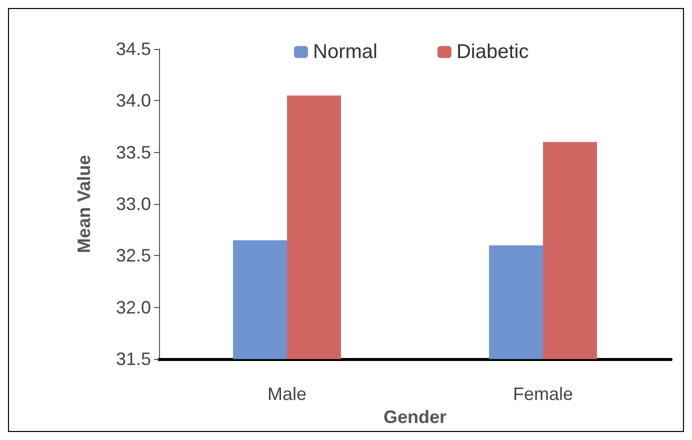 Image resolution: width=692 pixels, height=440 pixels. I want to click on y-tick-label: 33.0, so click(133, 204).